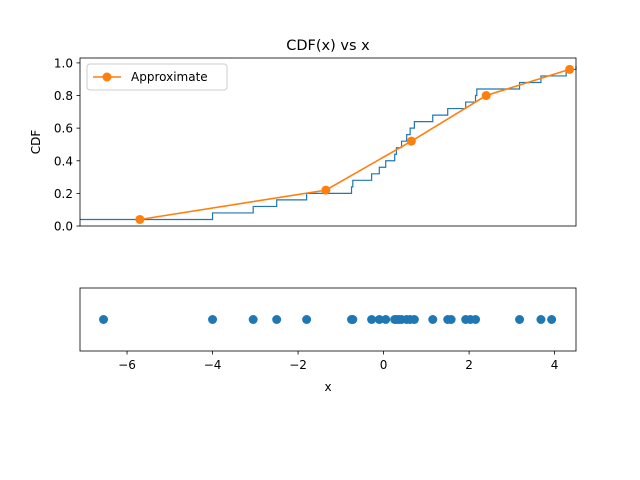 Image resolution: width=640 pixels, height=480 pixels. What do you see at coordinates (327, 387) in the screenshot?
I see `x-axis-label: x` at bounding box center [327, 387].